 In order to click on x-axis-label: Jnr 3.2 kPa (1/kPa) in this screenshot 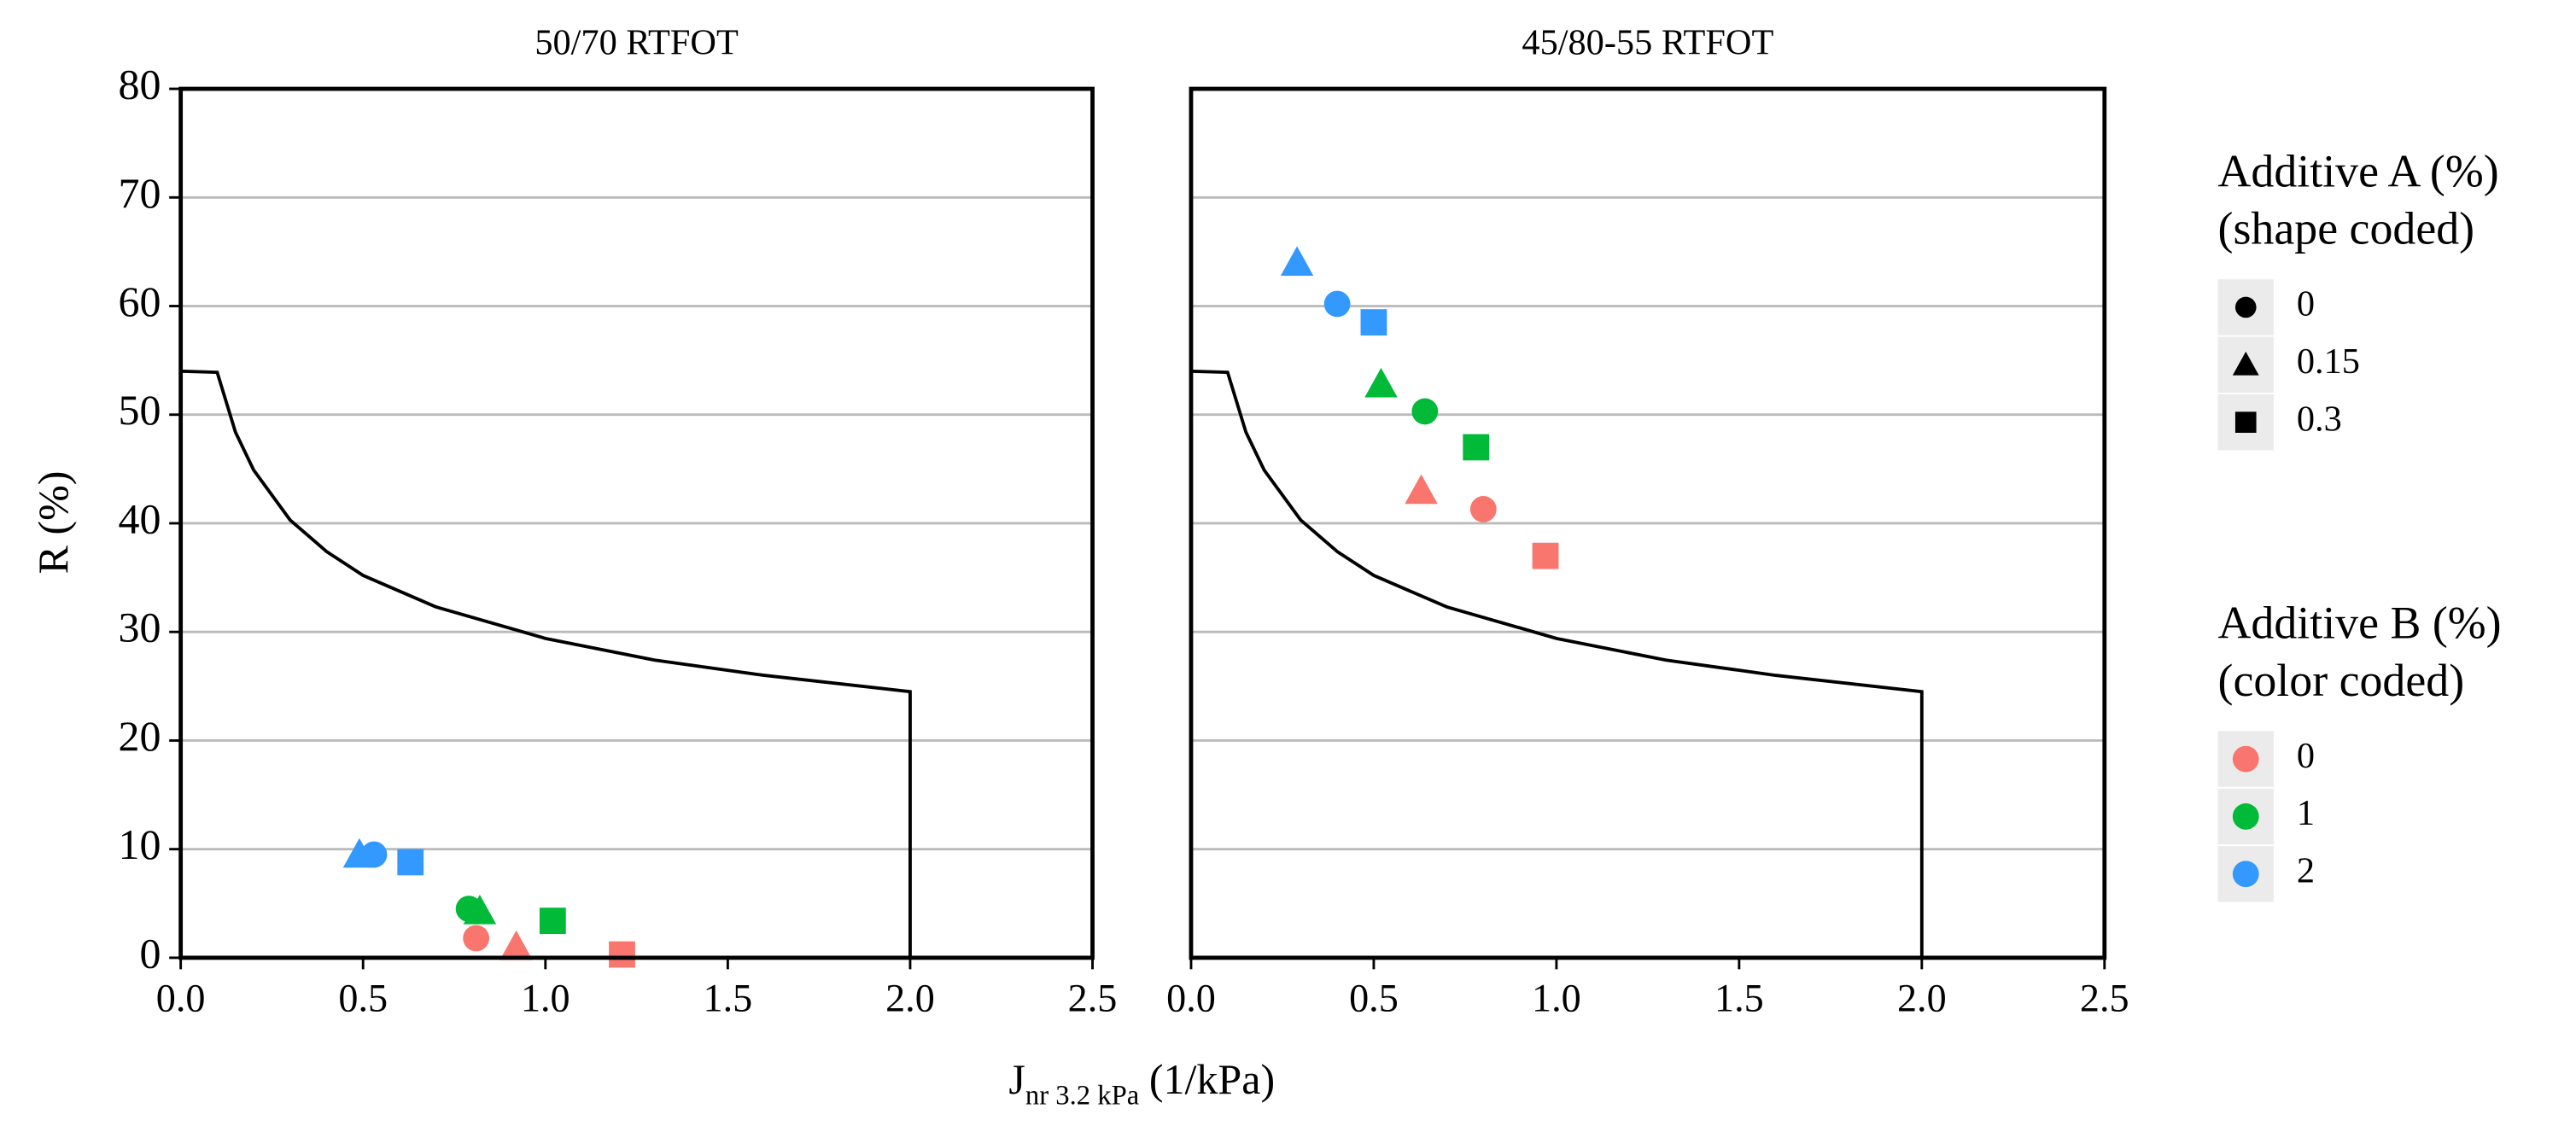, I will do `click(1141, 1083)`.